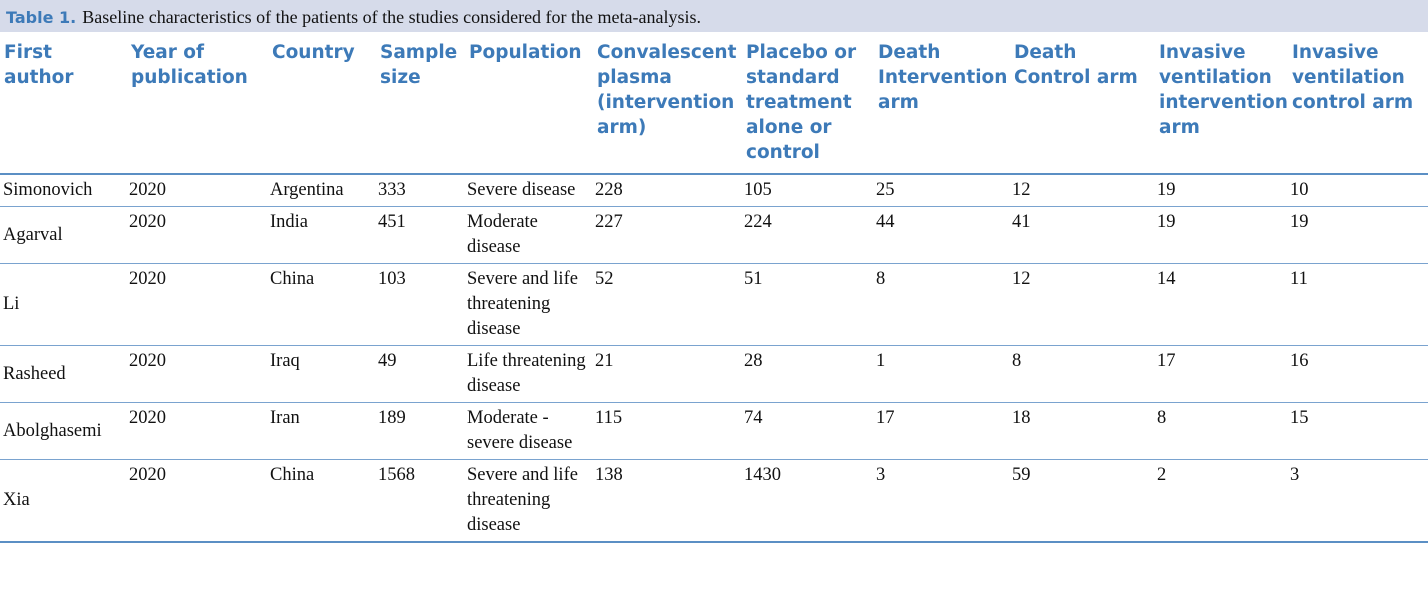 The height and width of the screenshot is (614, 1428). What do you see at coordinates (420, 235) in the screenshot?
I see `table-cell: 451` at bounding box center [420, 235].